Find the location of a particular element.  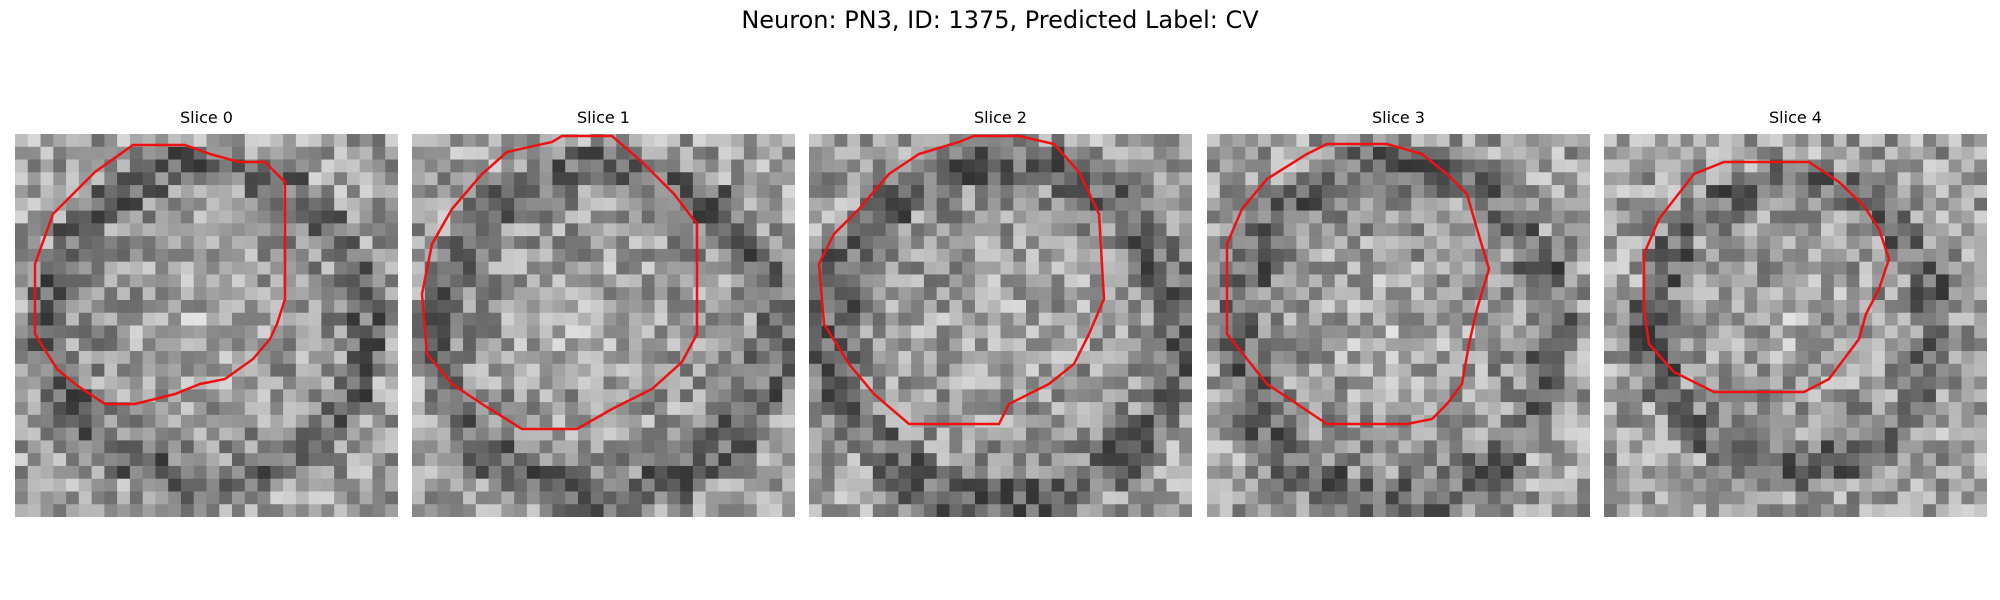

slice-title-1: Slice 1 is located at coordinates (603, 117).